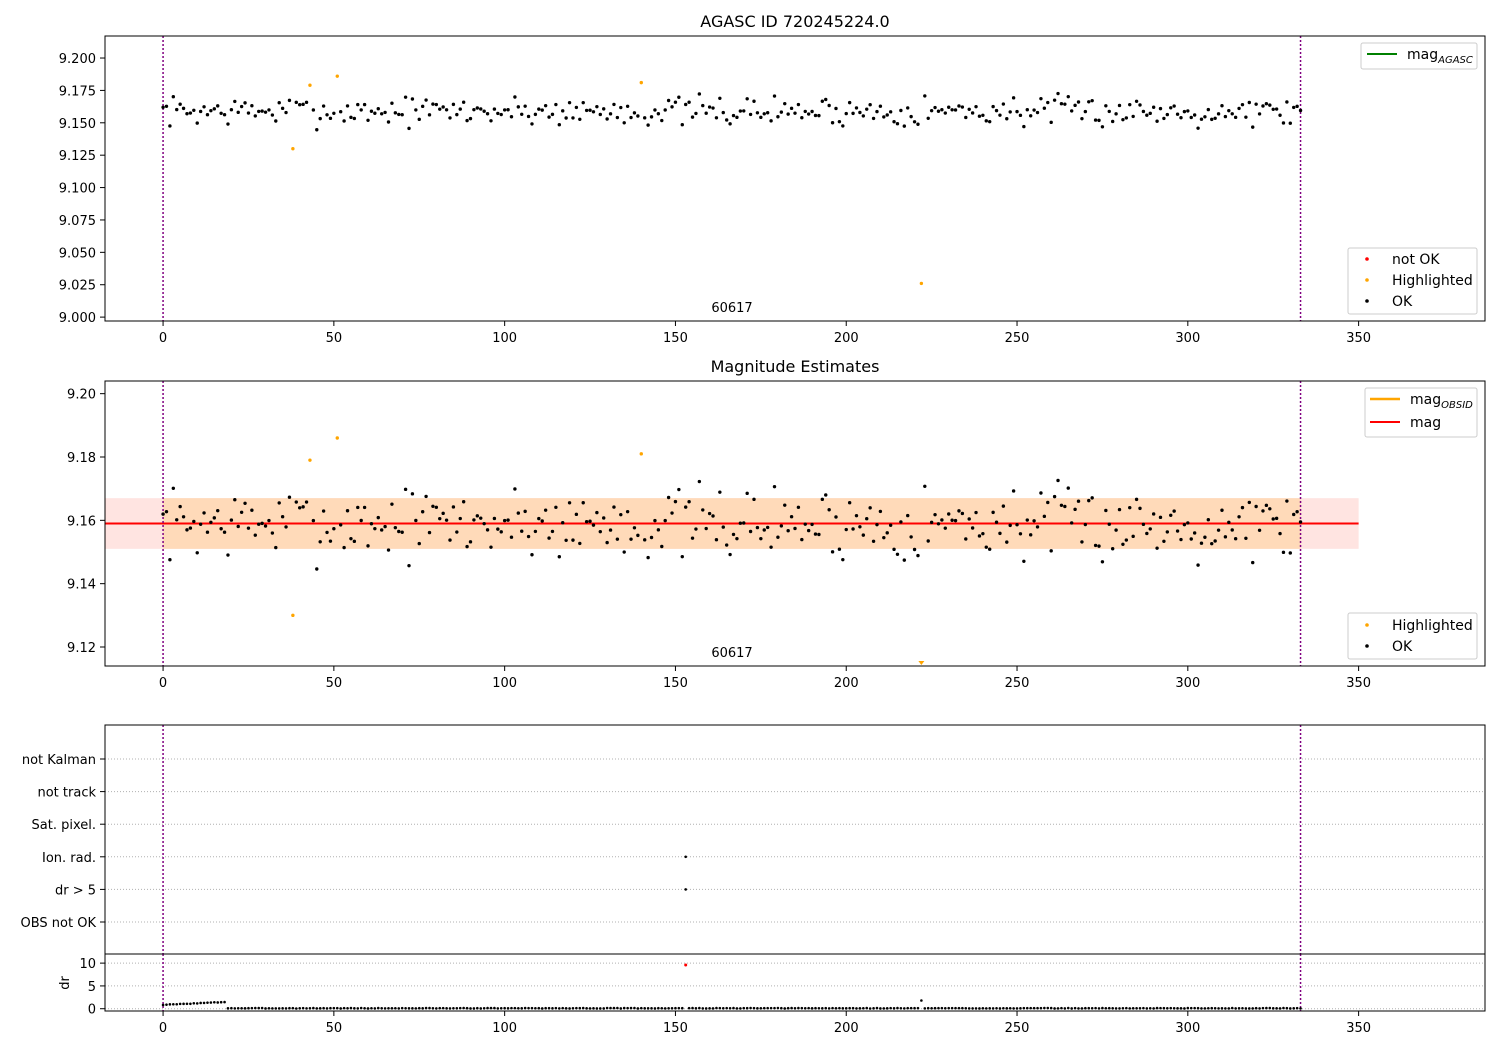  I want to click on y-tick-label: 0, so click(92, 1010).